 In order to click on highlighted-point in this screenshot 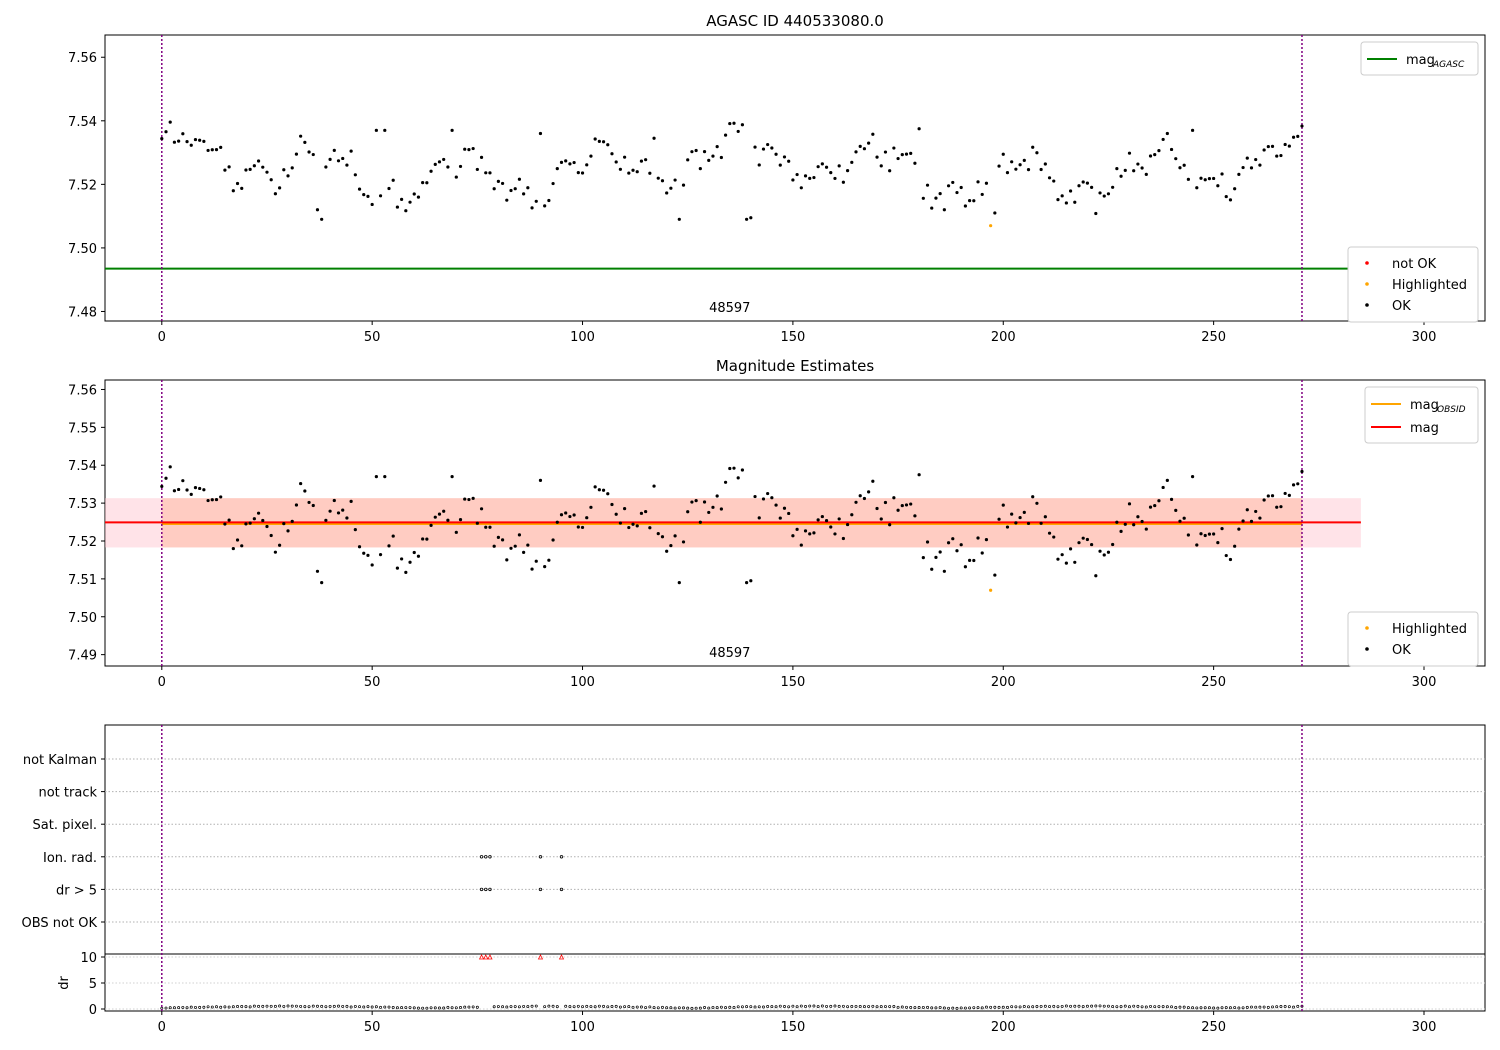, I will do `click(991, 590)`.